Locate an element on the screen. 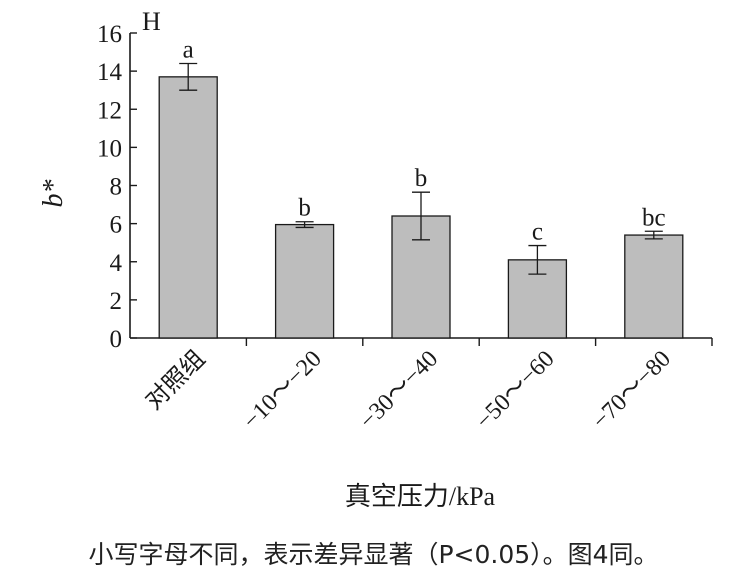  y-tick-label: 14 is located at coordinates (110, 72).